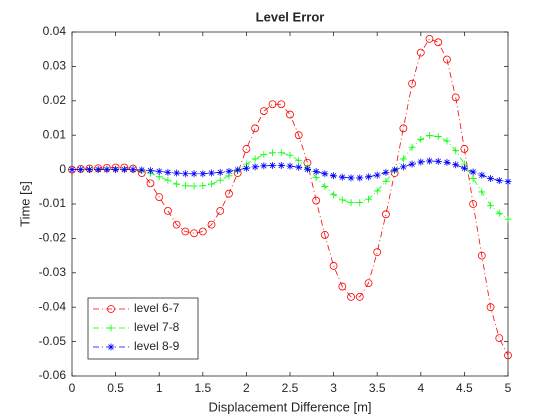  I want to click on legend-label: level 6-7, so click(157, 308).